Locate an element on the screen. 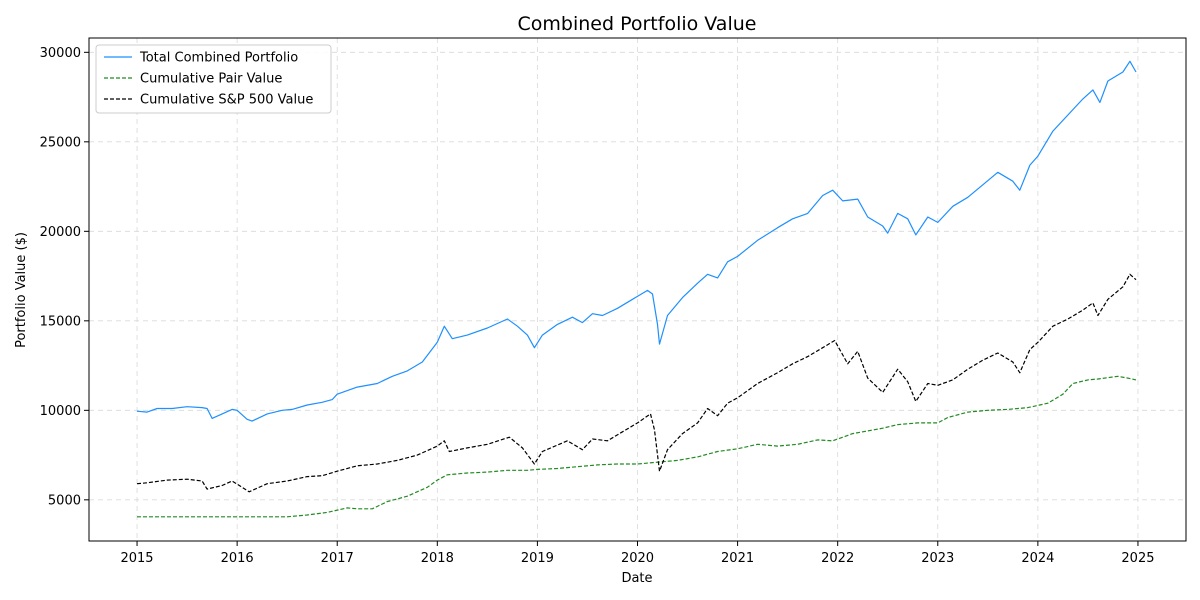  y-axis: 5000 10000 15000 20000 25000 30000 is located at coordinates (64, 277).